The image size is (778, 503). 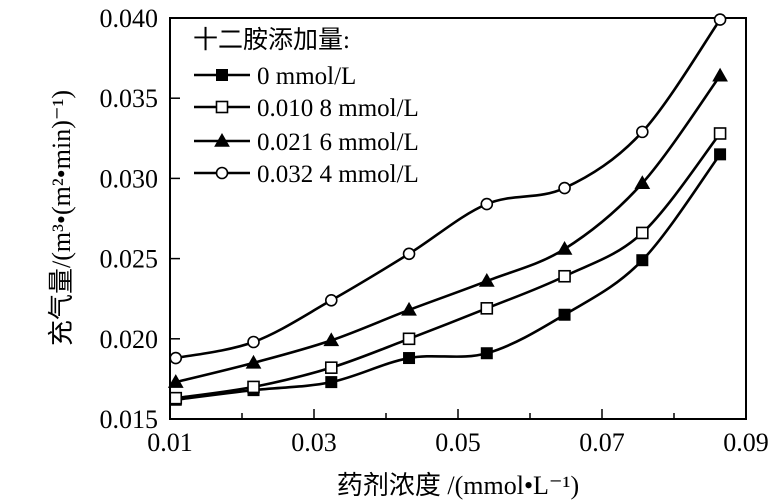 I want to click on y-tick-label: 0.020, so click(x=129, y=339).